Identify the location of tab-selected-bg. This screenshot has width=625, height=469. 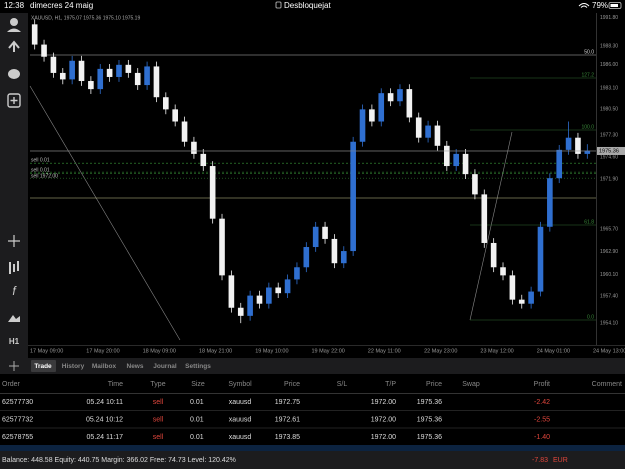
(43, 366).